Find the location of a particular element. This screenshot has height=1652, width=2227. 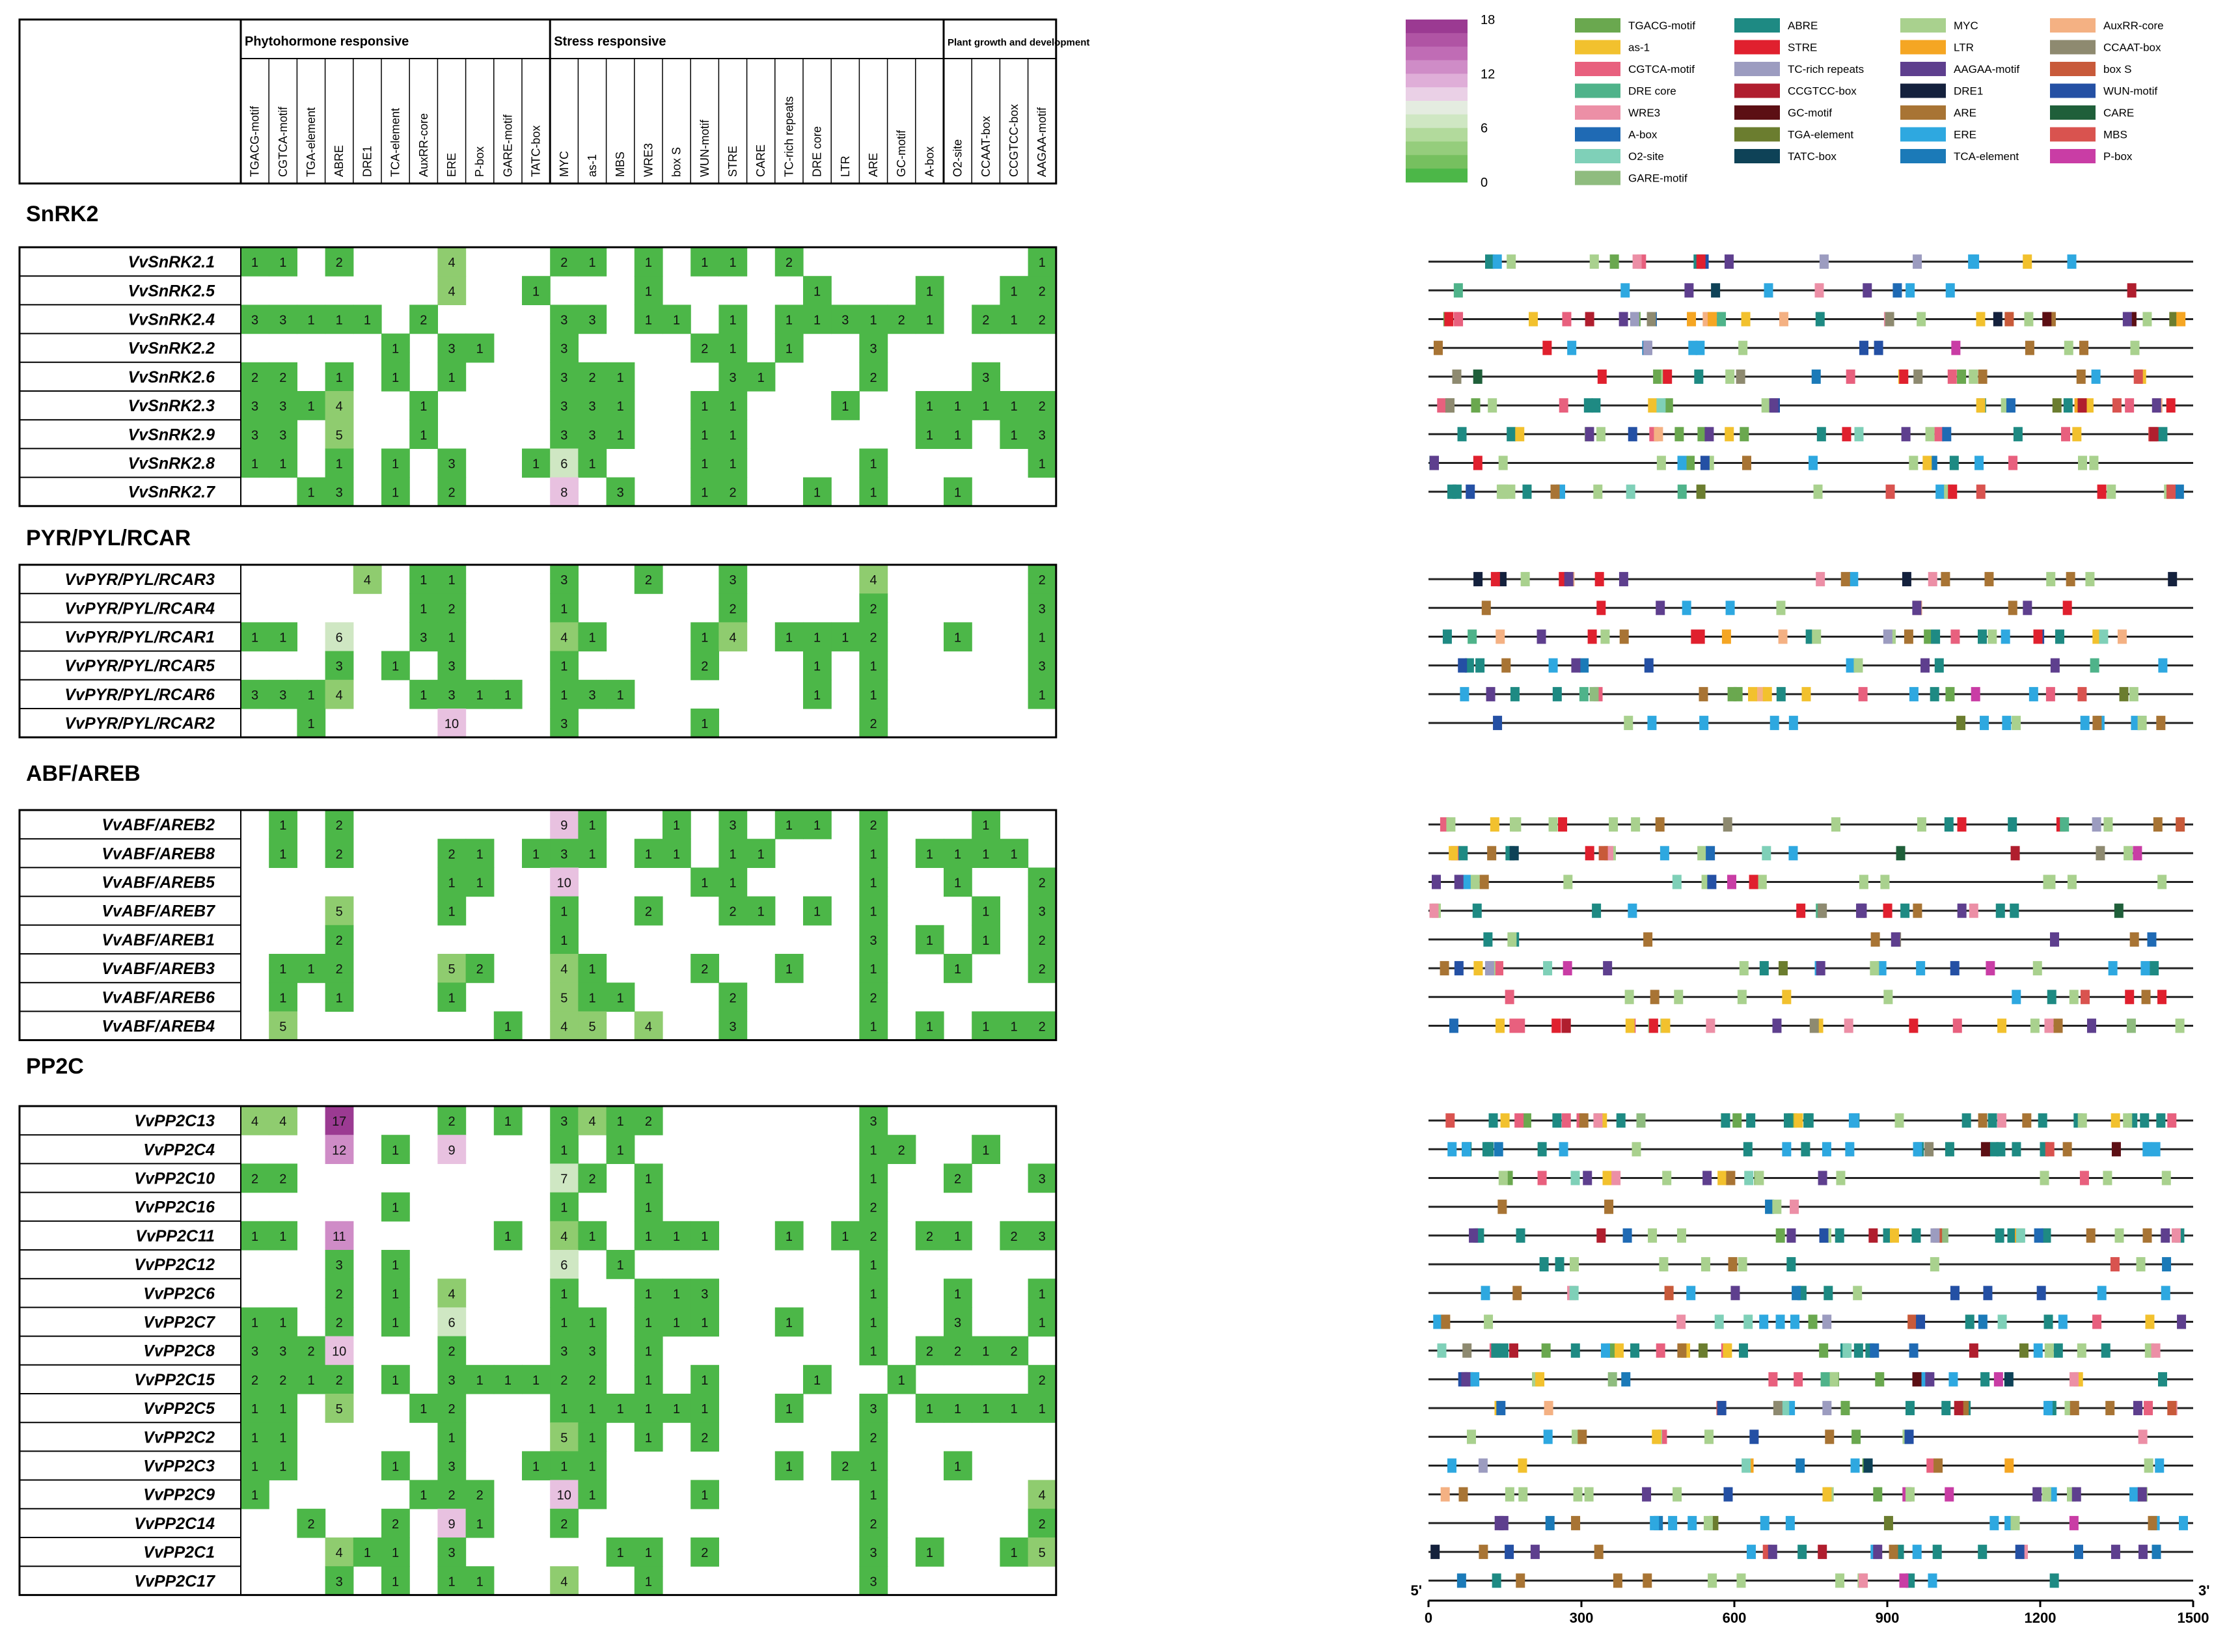

gene-label: VvPP2C11 is located at coordinates (175, 1236).